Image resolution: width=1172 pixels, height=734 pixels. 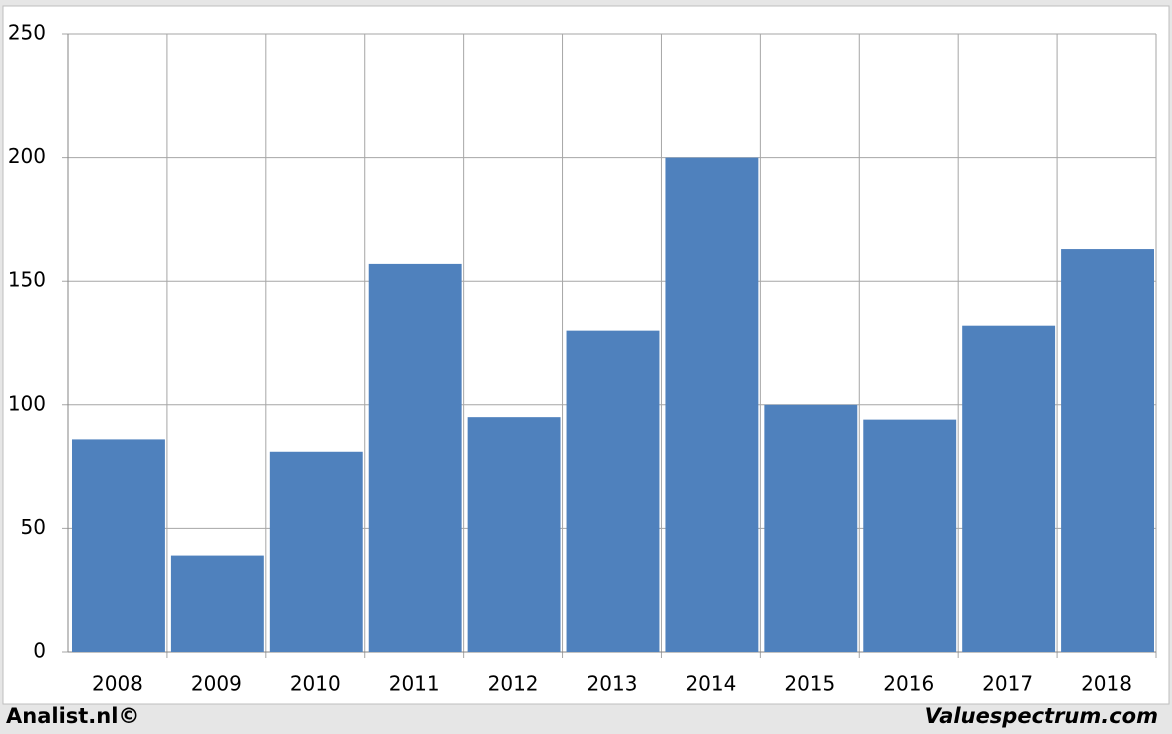 I want to click on y-tick-label: 250, so click(x=27, y=33).